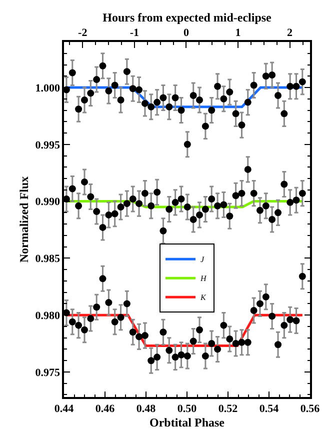 The height and width of the screenshot is (443, 332). Describe the element at coordinates (48, 202) in the screenshot. I see `y-tick-label: 0.990` at that location.